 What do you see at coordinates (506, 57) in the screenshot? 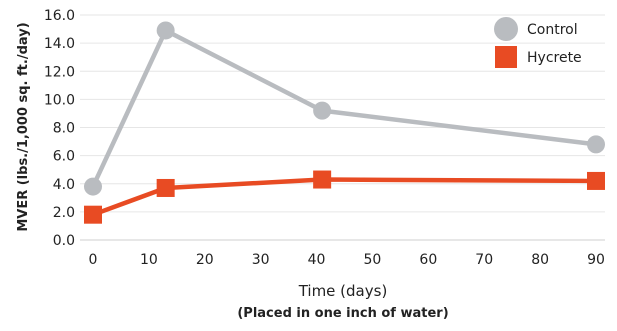
I see `legend-marker-hycrete` at bounding box center [506, 57].